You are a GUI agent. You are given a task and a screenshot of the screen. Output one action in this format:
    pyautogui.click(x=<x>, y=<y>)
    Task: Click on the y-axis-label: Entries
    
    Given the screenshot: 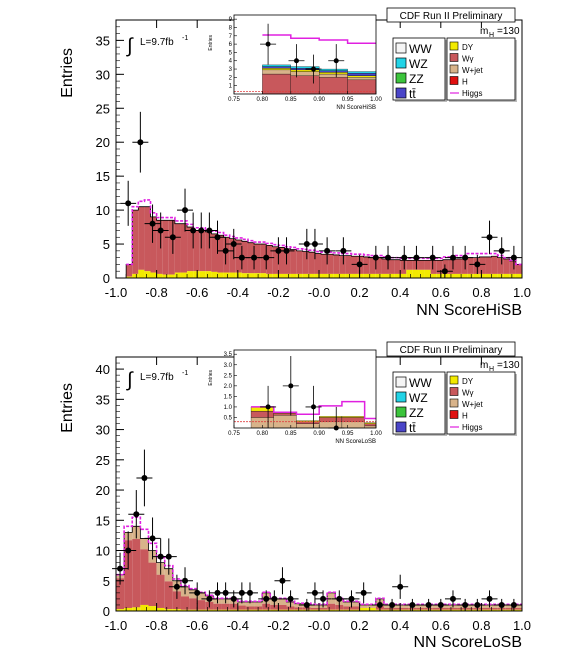 What is the action you would take?
    pyautogui.click(x=67, y=73)
    